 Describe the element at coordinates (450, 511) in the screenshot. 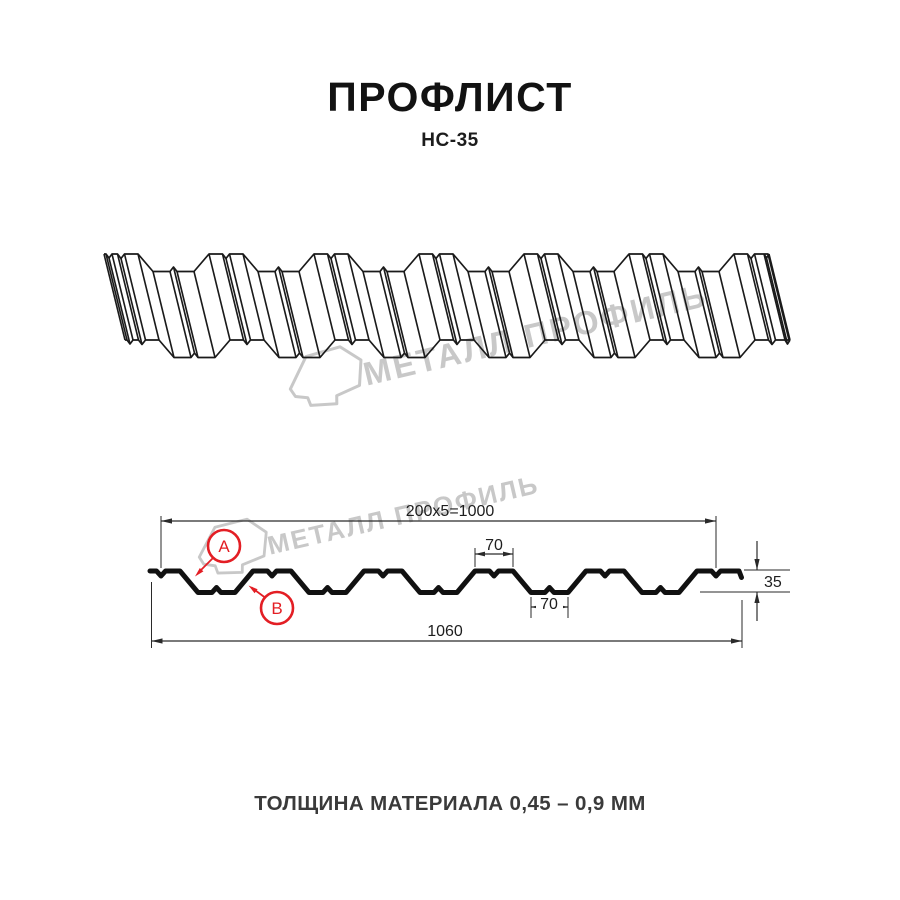

I see `dim-label-module: 200x5=1000` at that location.